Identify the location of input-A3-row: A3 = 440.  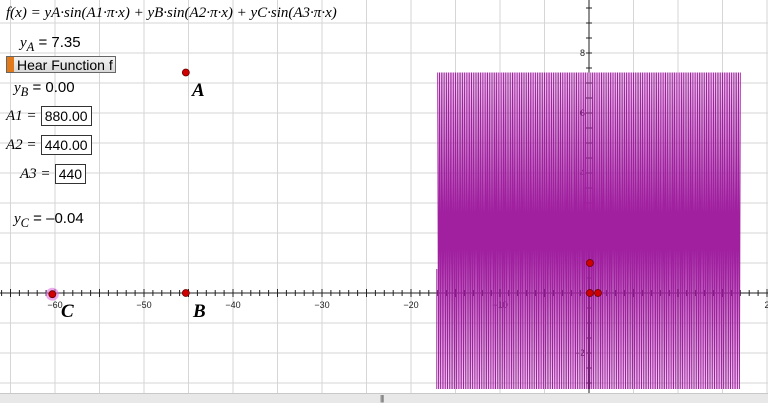
(53, 174).